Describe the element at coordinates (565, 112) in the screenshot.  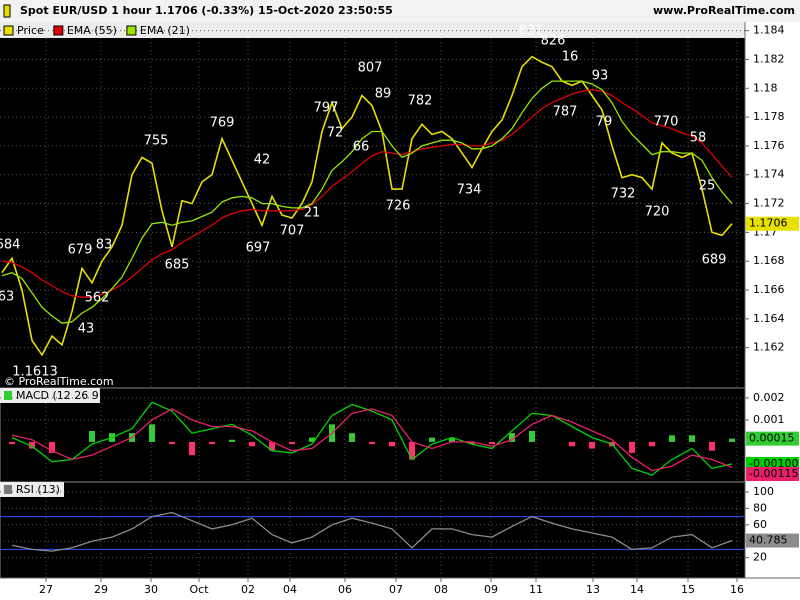
I see `annotation: 787` at that location.